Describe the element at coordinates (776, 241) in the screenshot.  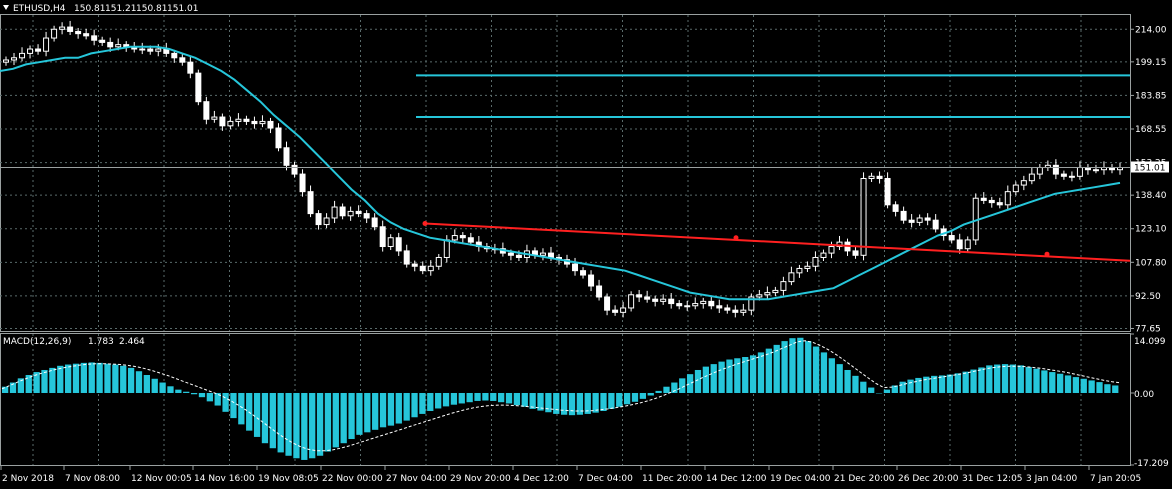
I see `trendline` at that location.